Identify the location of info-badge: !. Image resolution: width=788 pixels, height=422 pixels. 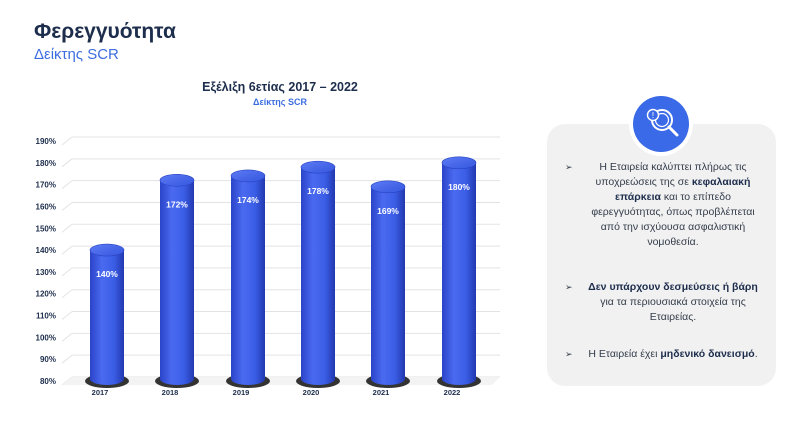
(661, 124).